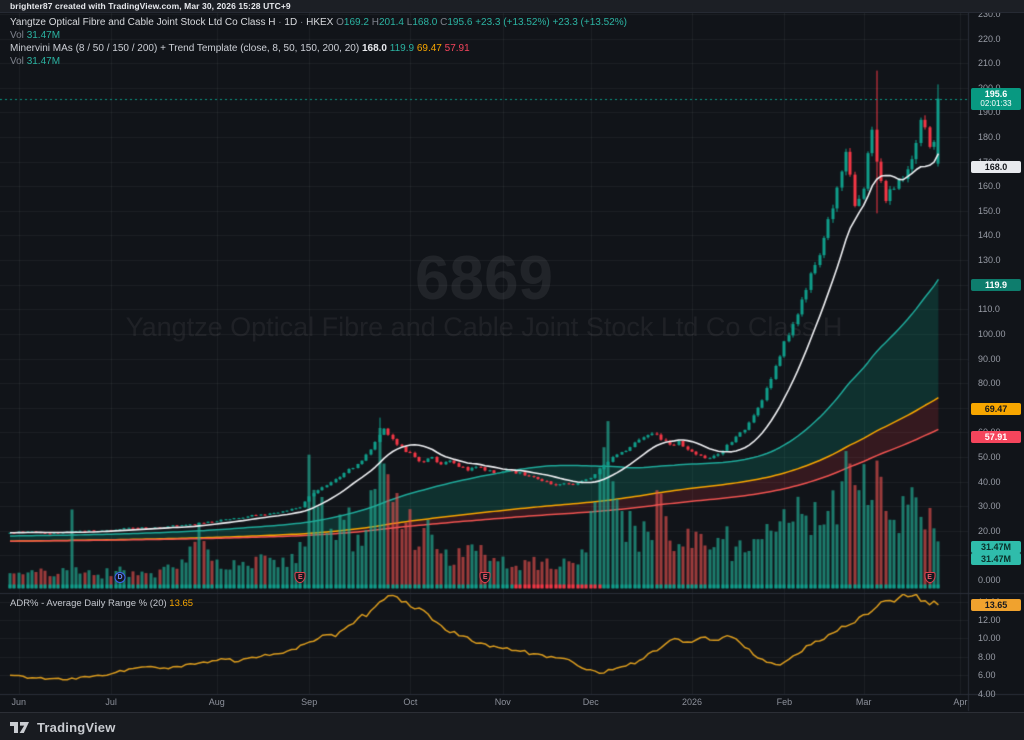 This screenshot has width=1024, height=740. What do you see at coordinates (996, 437) in the screenshot?
I see `price-axis-badge: 57.91` at bounding box center [996, 437].